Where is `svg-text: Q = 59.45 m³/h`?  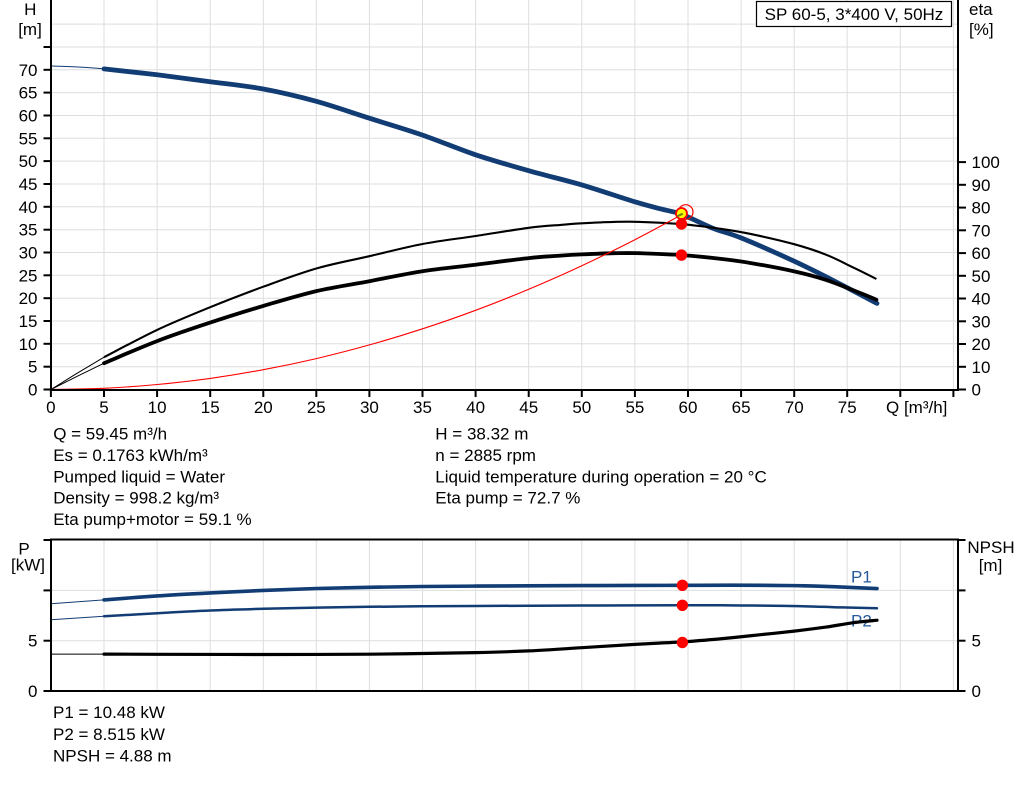
svg-text: Q = 59.45 m³/h is located at coordinates (110, 433).